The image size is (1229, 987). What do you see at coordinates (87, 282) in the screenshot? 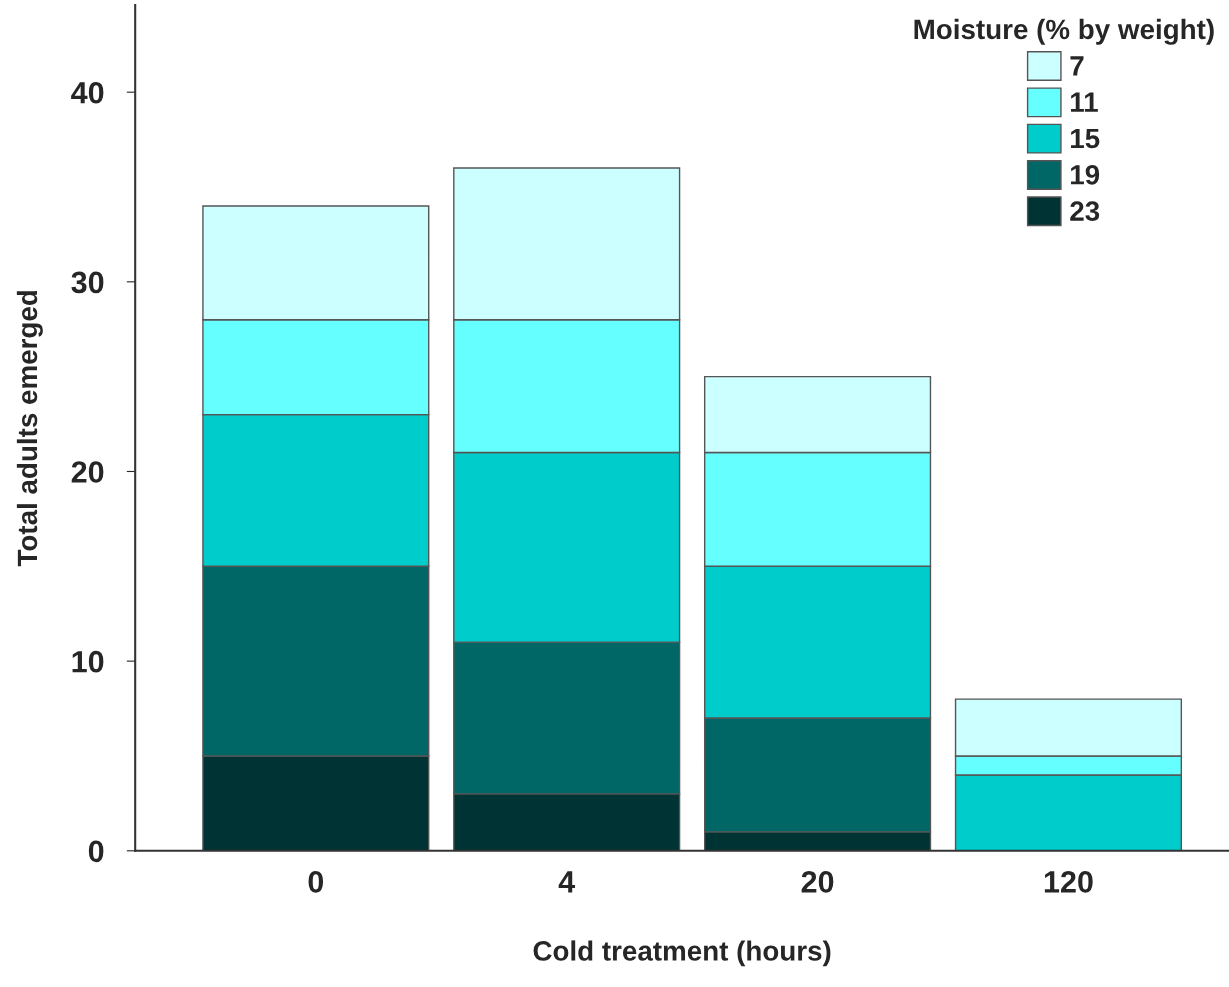
I see `y-tick-label: 30` at bounding box center [87, 282].